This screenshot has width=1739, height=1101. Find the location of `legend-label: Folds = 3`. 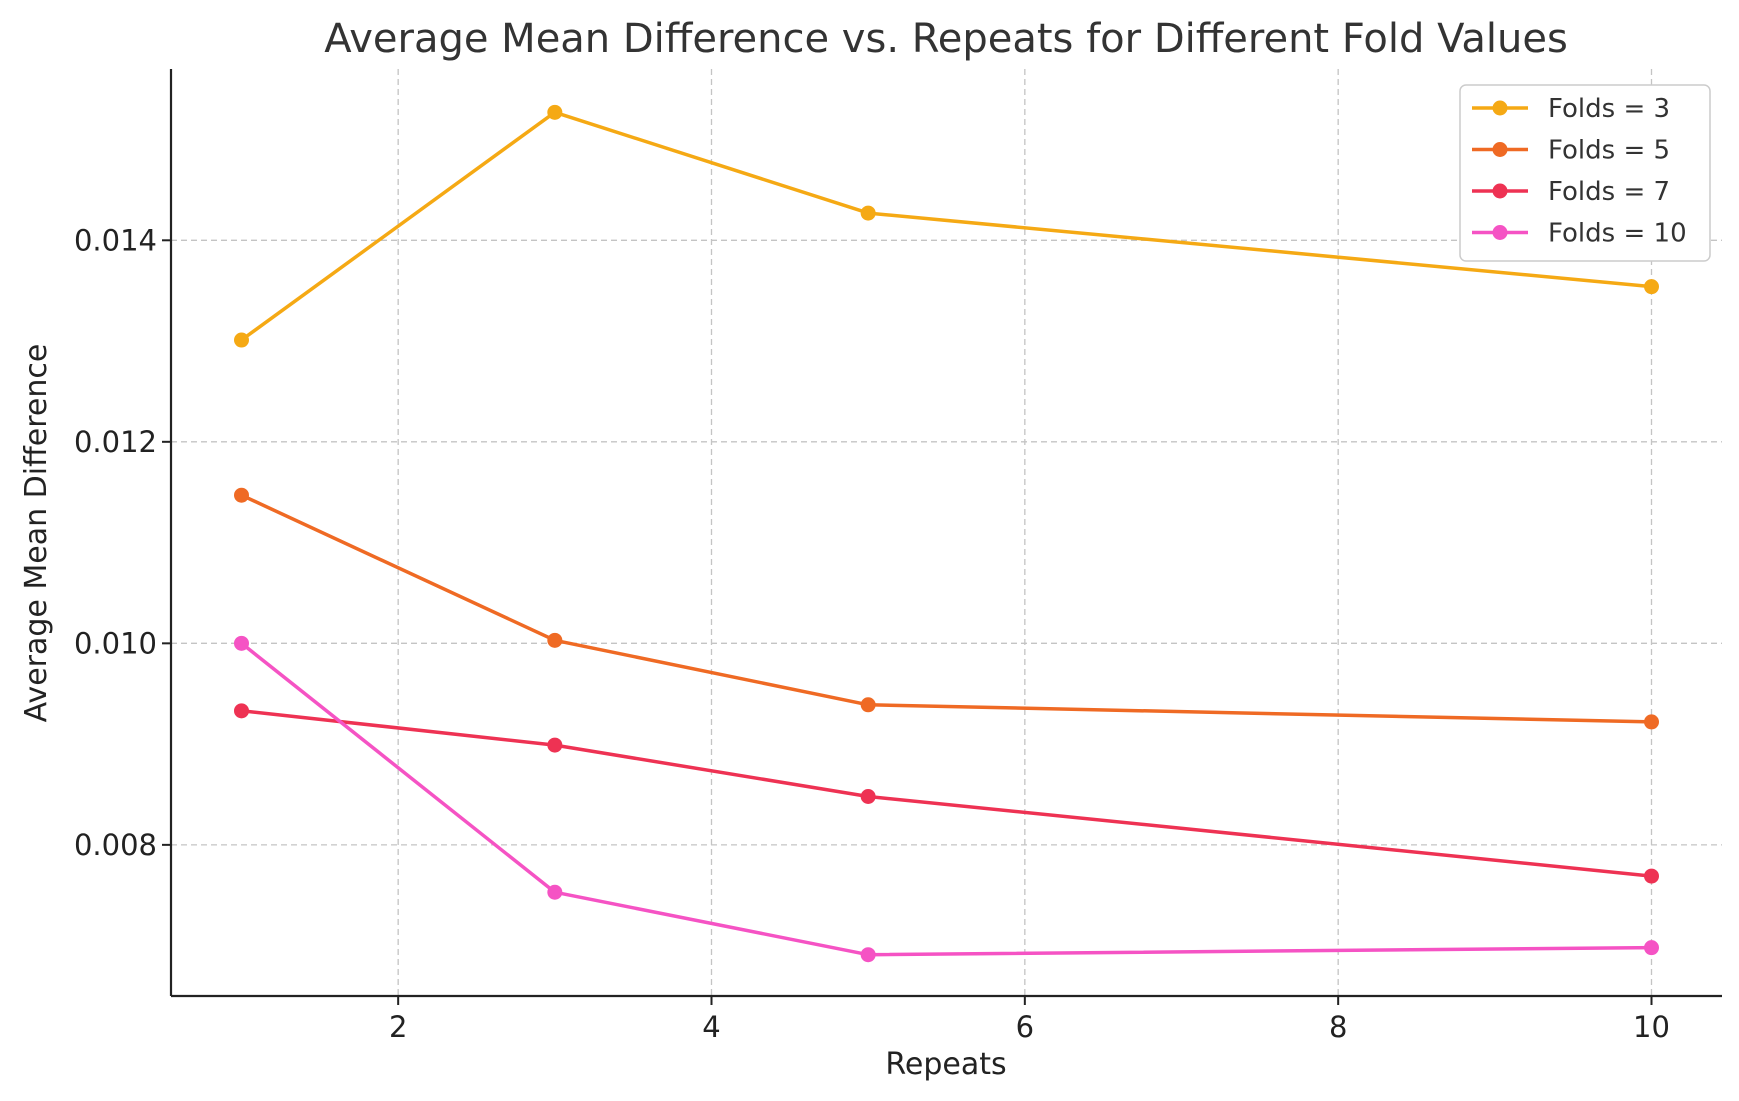

legend-label: Folds = 3 is located at coordinates (1609, 109).